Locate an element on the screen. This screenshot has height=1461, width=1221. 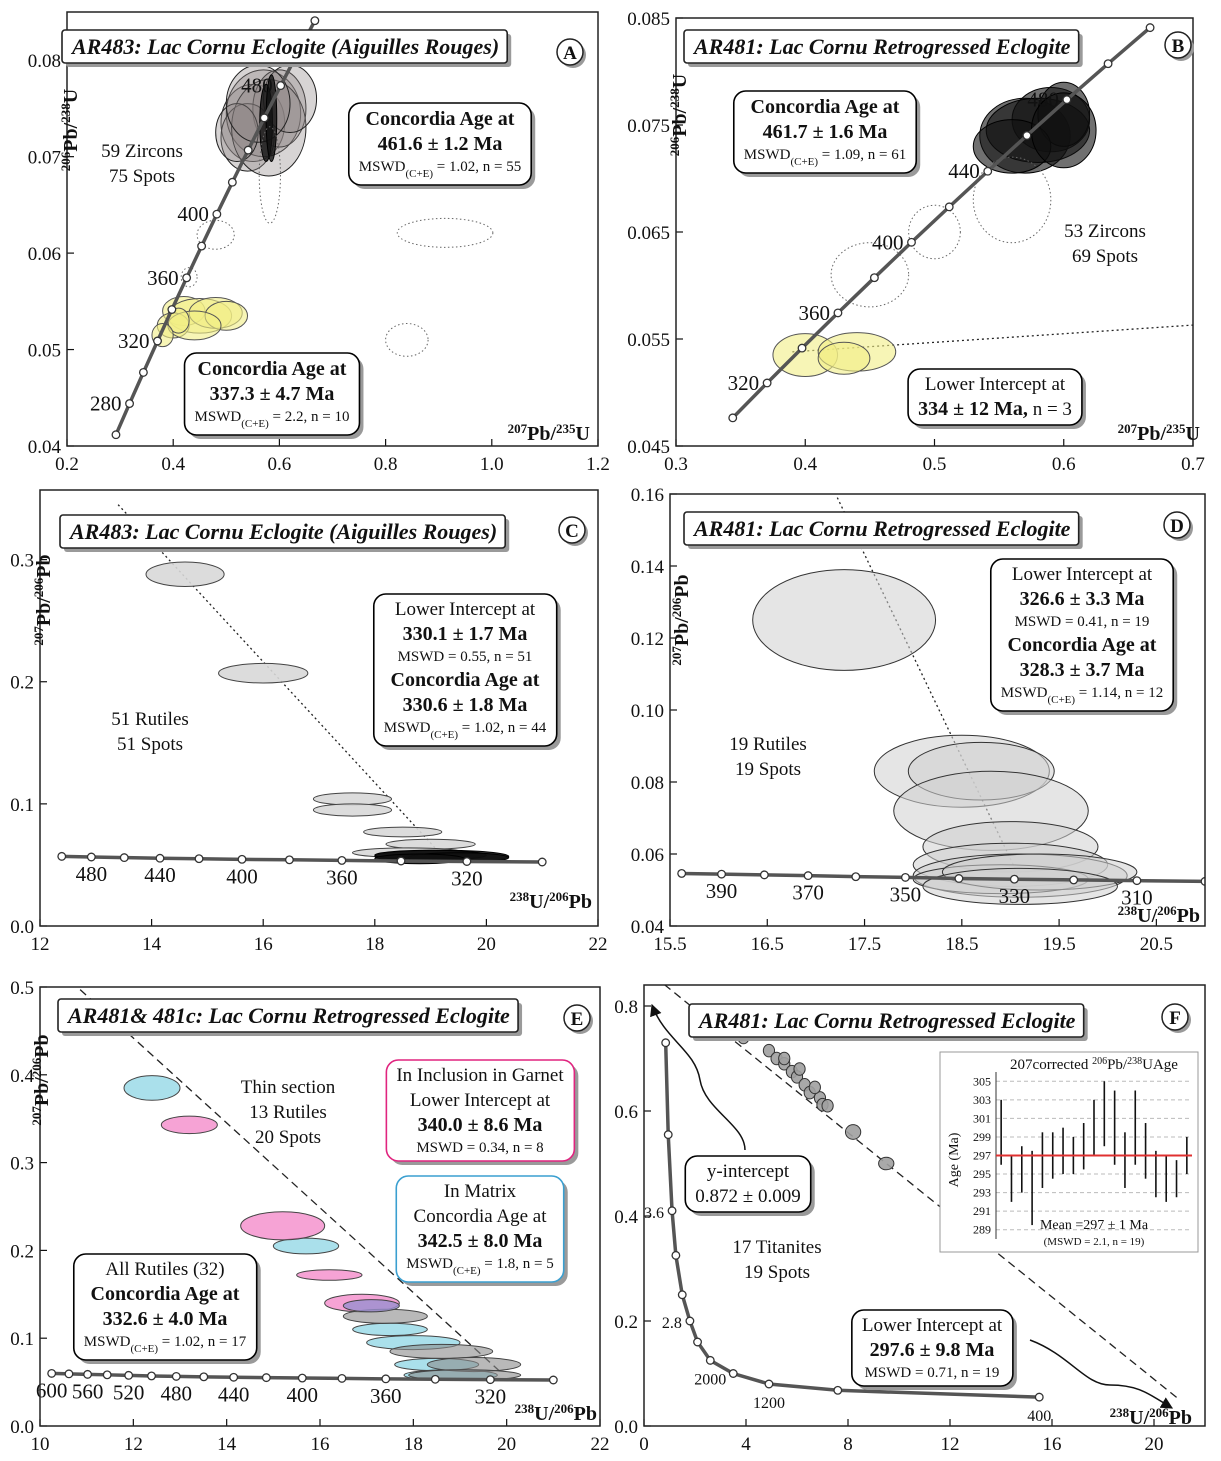
y-tick-label: 0.04 is located at coordinates (45, 447).